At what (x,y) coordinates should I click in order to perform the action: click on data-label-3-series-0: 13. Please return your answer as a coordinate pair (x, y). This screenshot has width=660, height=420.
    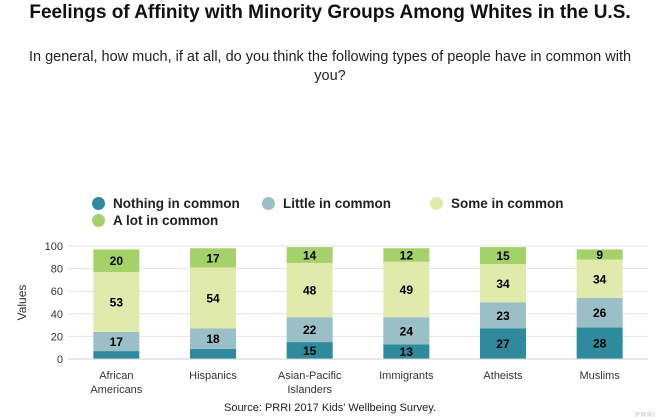
    Looking at the image, I should click on (407, 352).